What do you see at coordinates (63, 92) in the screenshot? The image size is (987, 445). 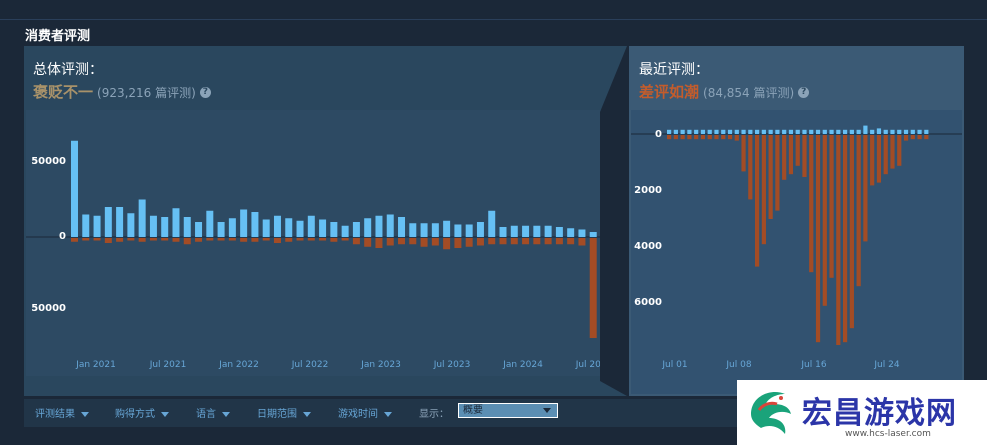 I see `overall-rating: 褒贬不一` at bounding box center [63, 92].